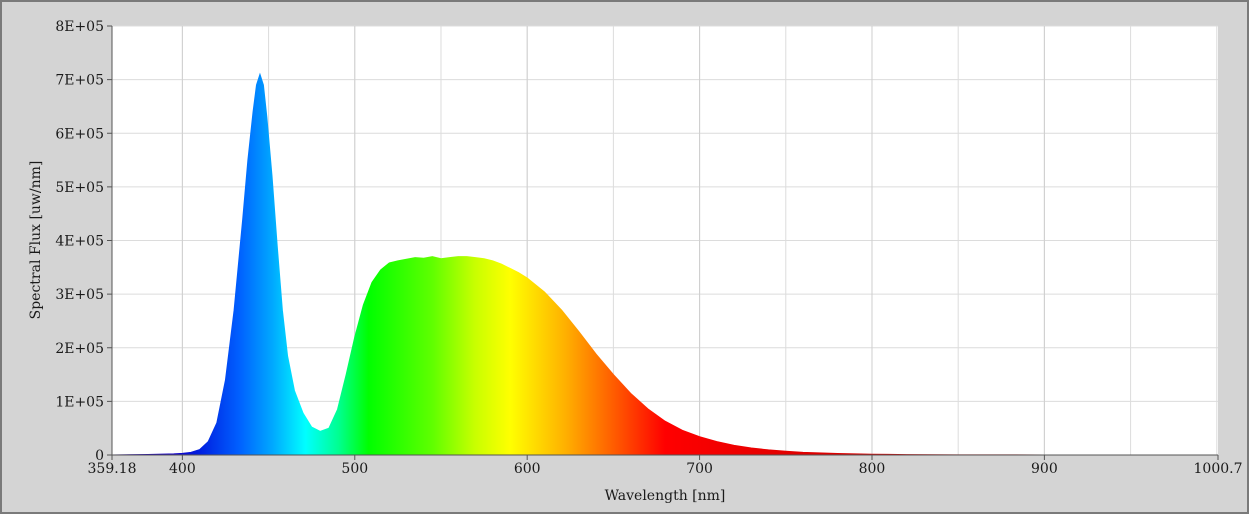  What do you see at coordinates (79, 242) in the screenshot?
I see `y-tick-label: 4E+05` at bounding box center [79, 242].